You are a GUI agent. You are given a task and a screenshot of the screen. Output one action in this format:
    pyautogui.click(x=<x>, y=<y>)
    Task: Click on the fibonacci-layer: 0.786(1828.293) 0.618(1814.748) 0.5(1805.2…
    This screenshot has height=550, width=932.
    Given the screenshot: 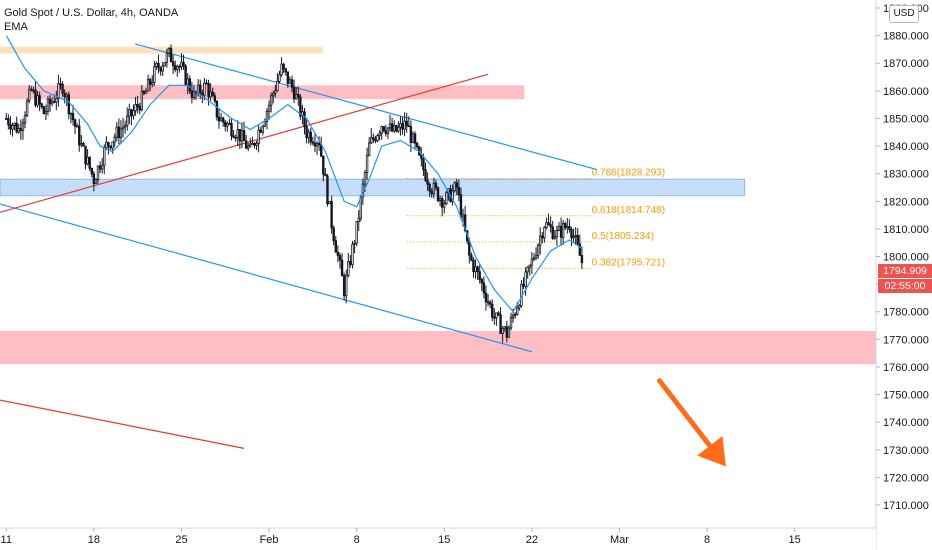 What is the action you would take?
    pyautogui.click(x=535, y=218)
    